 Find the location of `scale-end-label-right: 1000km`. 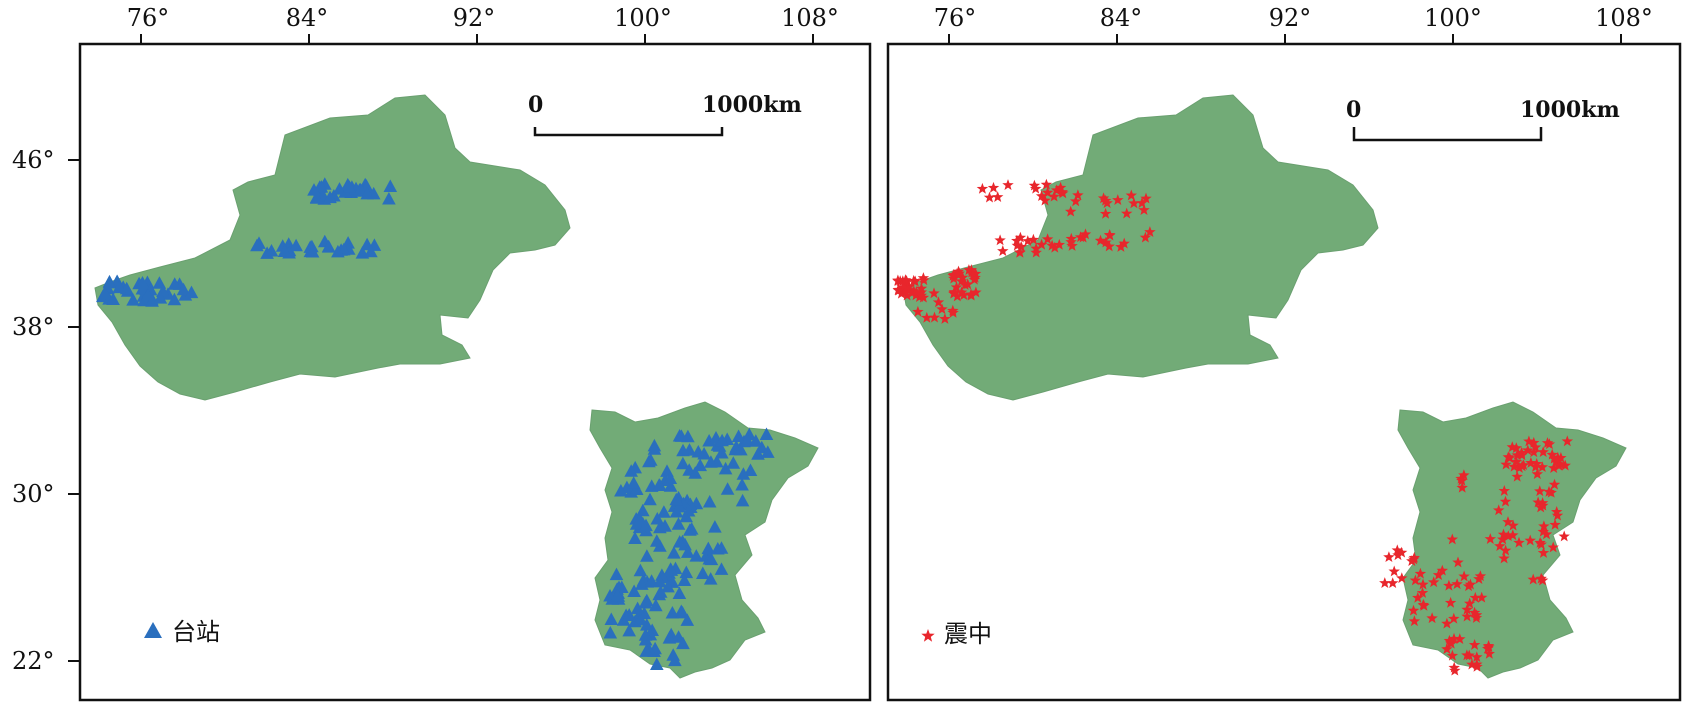

scale-end-label-right: 1000km is located at coordinates (1570, 110).